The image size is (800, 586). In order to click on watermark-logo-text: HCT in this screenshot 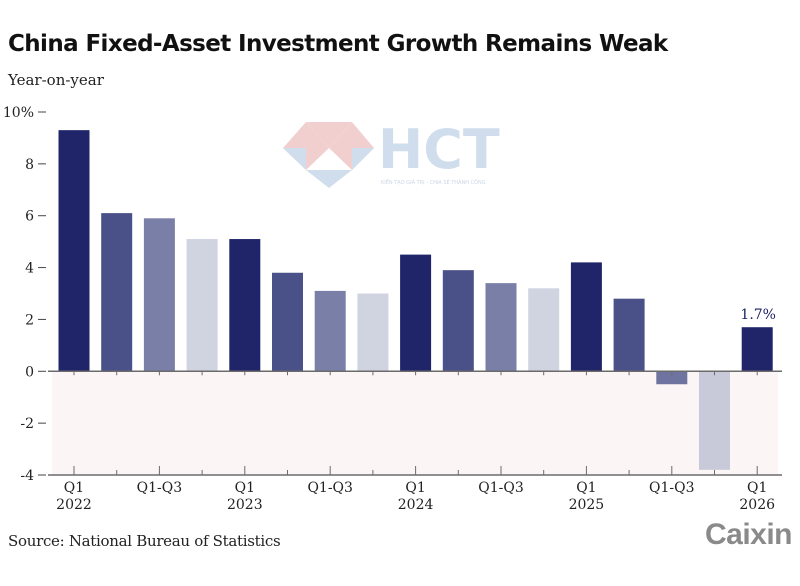, I will do `click(439, 149)`.